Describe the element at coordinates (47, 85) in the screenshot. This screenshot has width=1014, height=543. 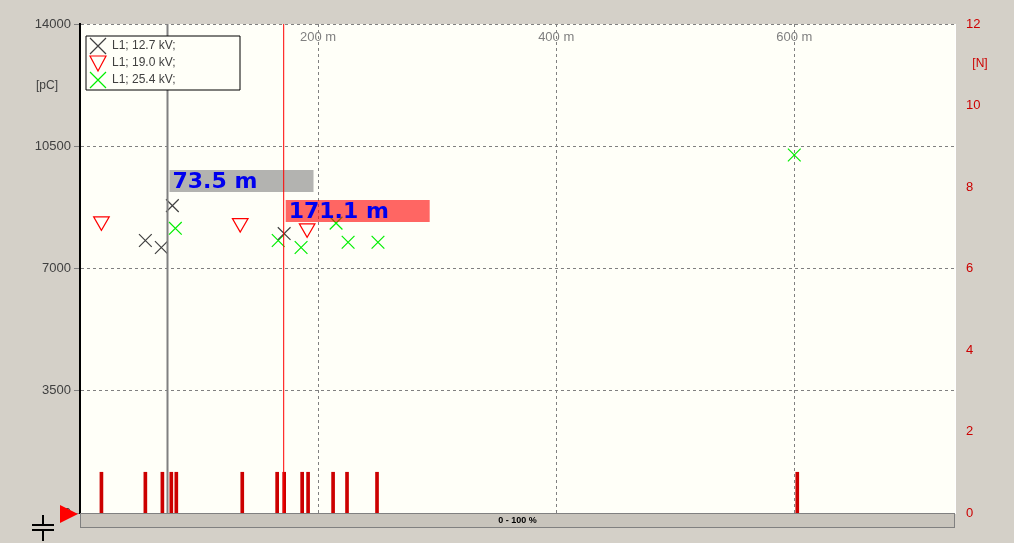
I see `y-axis-title: [pC]` at that location.